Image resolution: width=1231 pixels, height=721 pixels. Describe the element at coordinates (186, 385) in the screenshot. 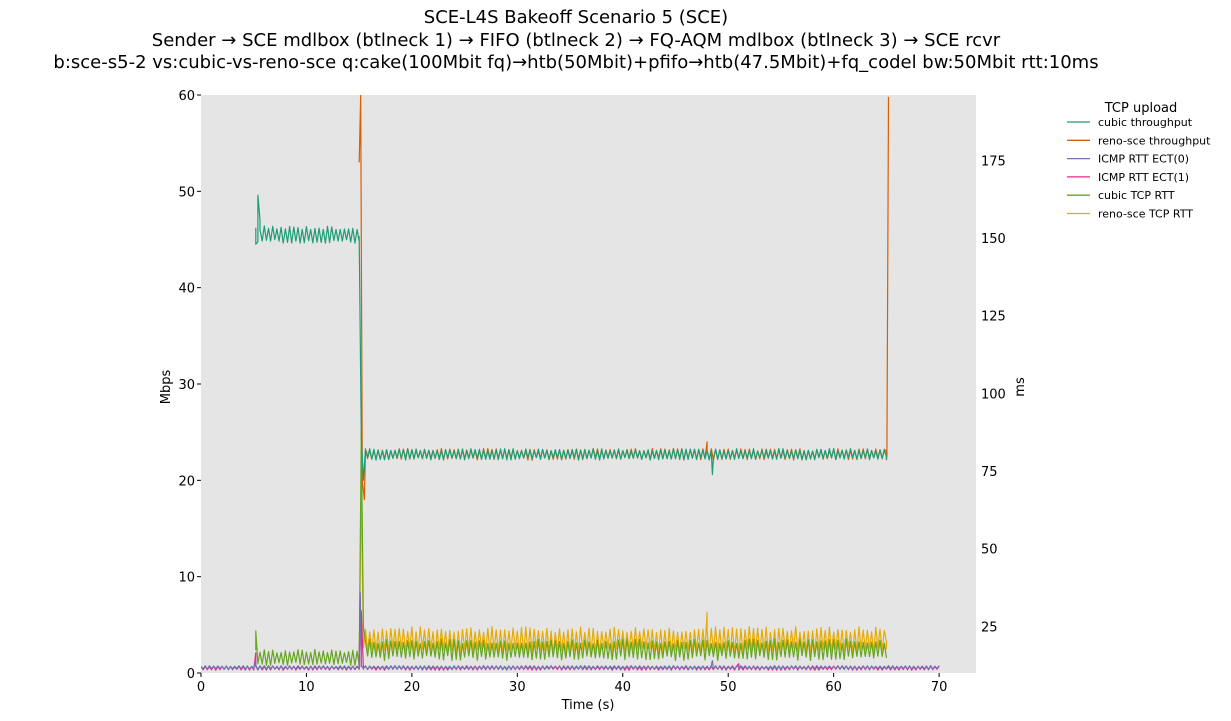

I see `y-left-tick-label: 30` at that location.